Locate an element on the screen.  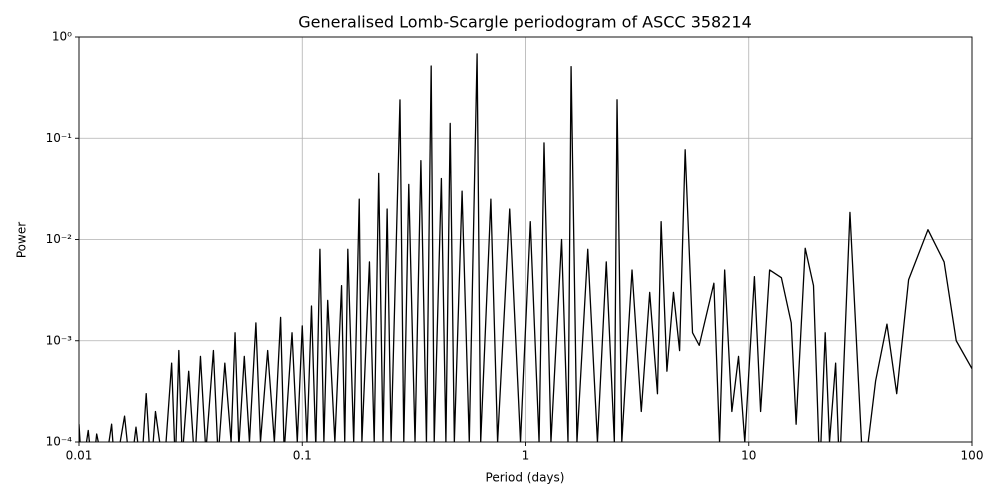
x-tick-label: 1 is located at coordinates (526, 456).